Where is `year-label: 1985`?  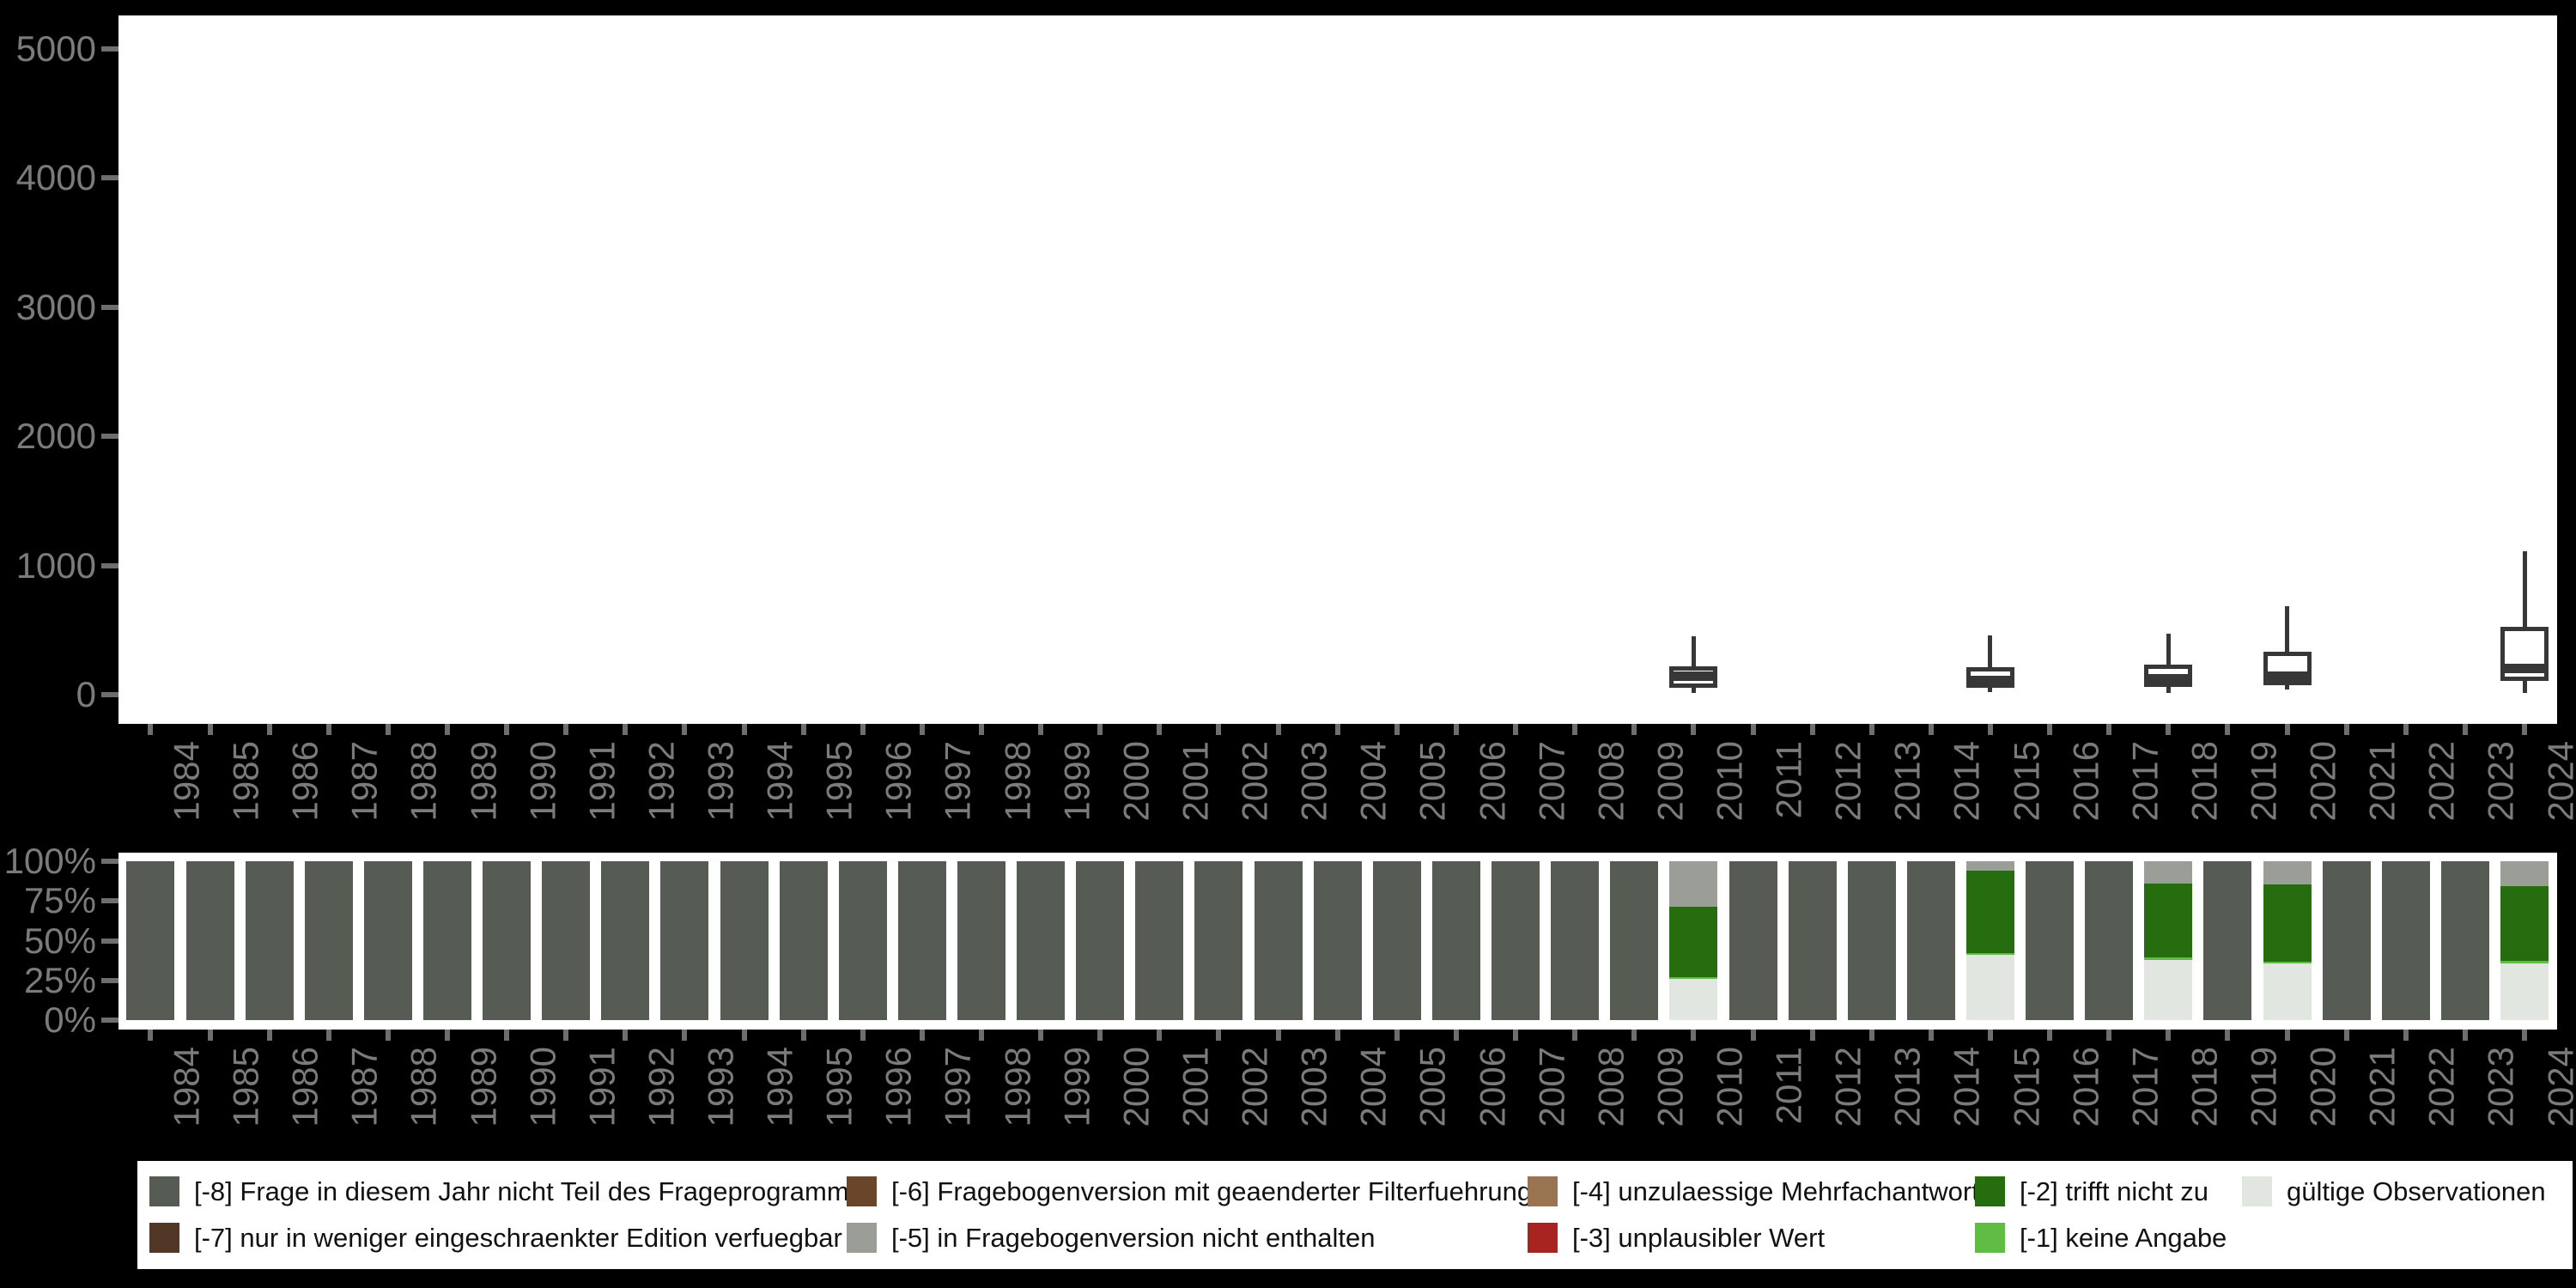
year-label: 1985 is located at coordinates (246, 781).